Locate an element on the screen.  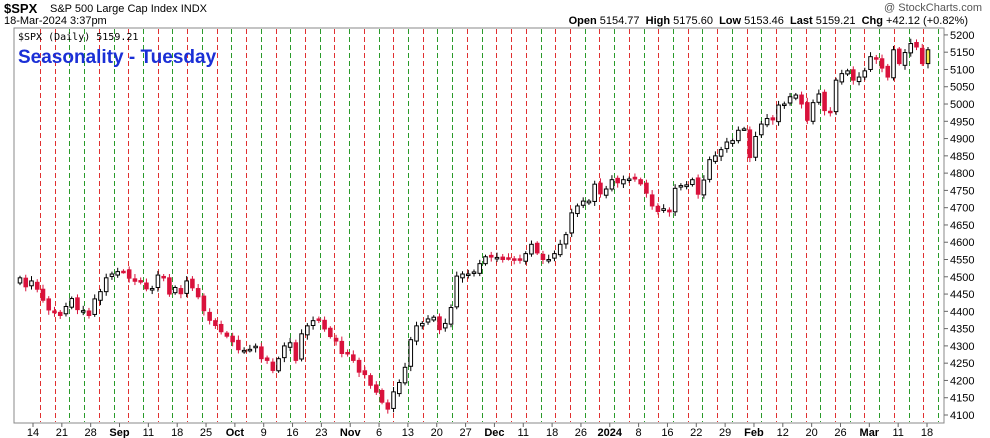
x-tick-label: 29 is located at coordinates (725, 432).